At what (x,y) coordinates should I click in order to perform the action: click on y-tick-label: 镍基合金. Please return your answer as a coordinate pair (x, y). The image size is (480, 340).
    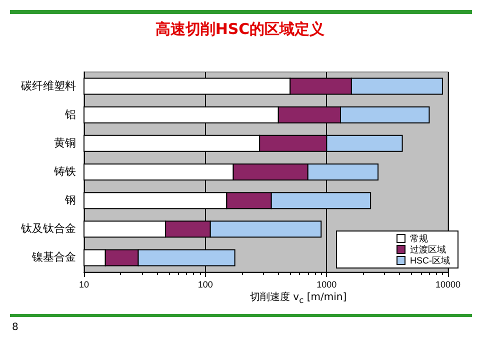
    Looking at the image, I should click on (53, 257).